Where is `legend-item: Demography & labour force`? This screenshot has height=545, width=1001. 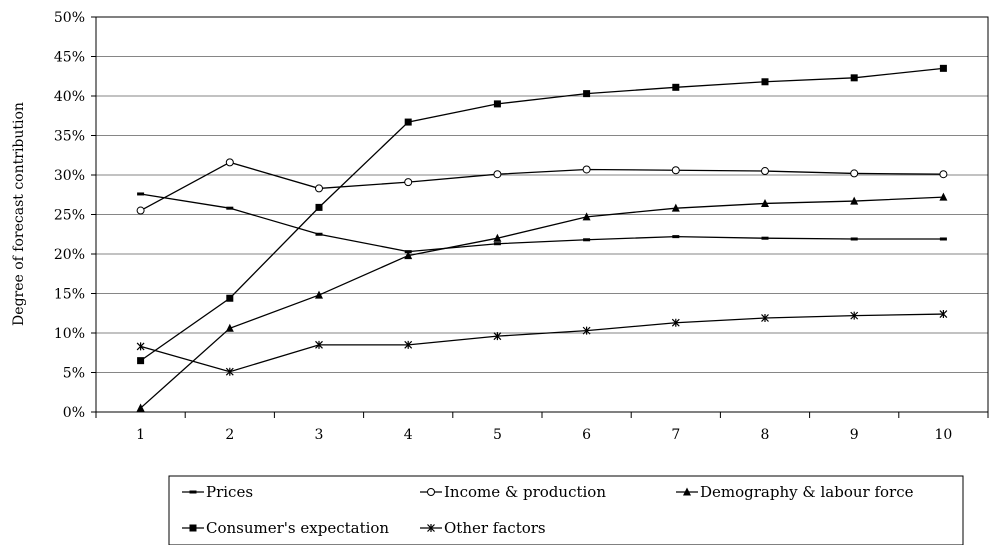
legend-item: Demography & labour force is located at coordinates (795, 492).